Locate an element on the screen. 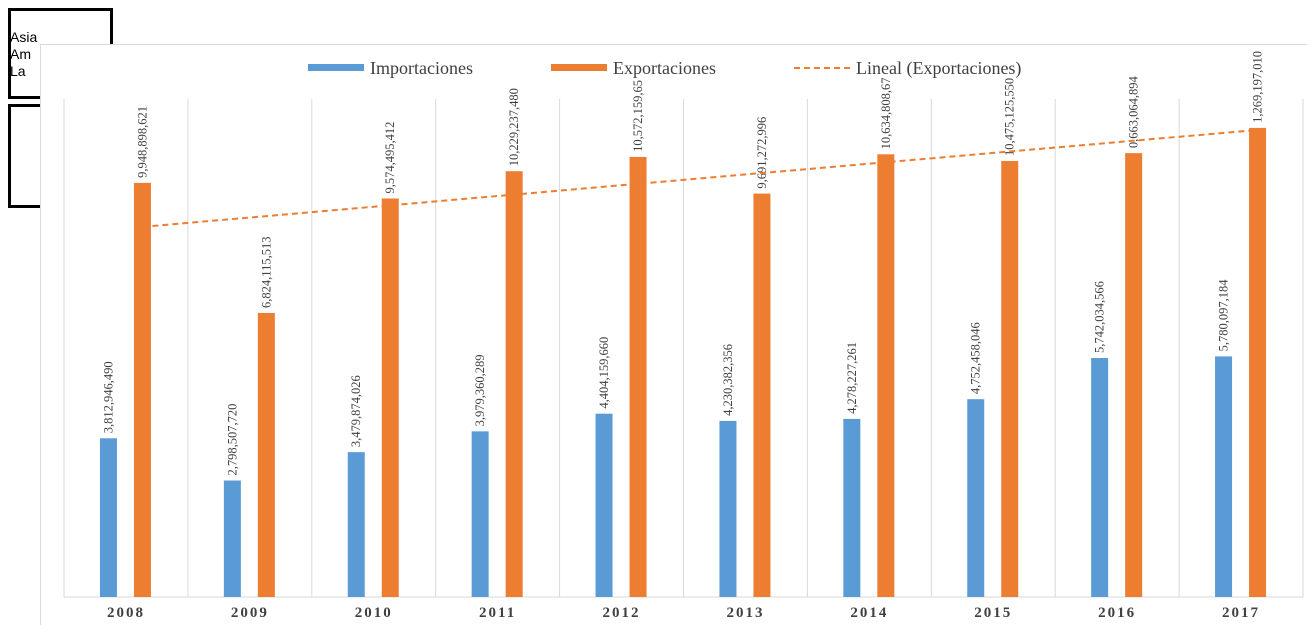  exportaciones-bar-2014 is located at coordinates (886, 375).